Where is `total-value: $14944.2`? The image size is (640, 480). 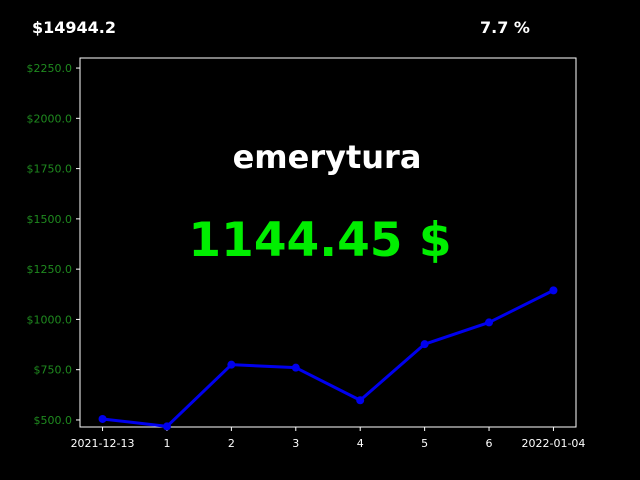
total-value: $14944.2 is located at coordinates (74, 27).